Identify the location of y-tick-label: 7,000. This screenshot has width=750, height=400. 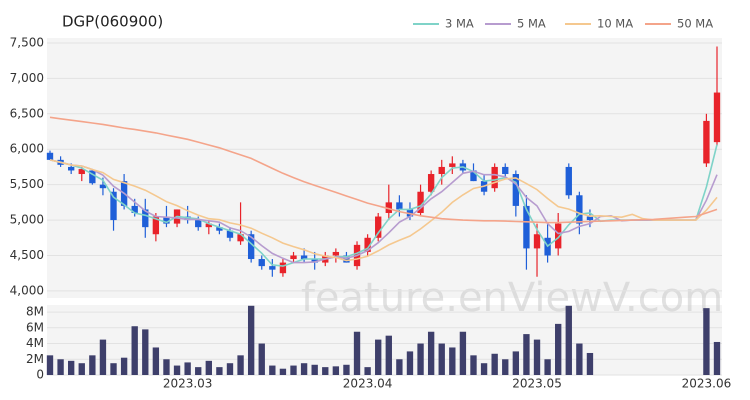
(27, 78).